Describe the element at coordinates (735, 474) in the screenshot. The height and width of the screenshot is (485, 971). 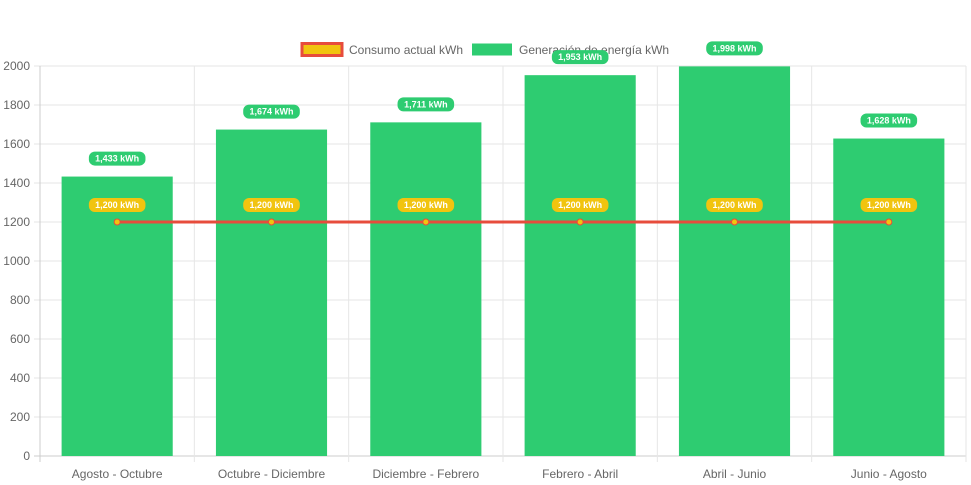
I see `x-tick-label: Abril - Junio` at that location.